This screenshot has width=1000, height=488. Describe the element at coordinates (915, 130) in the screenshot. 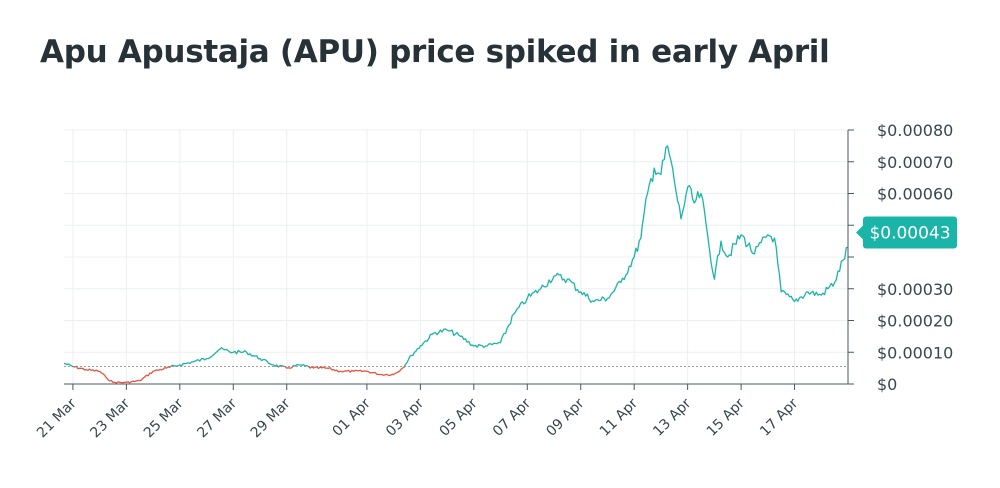

I see `y-tick-label: $0.00080` at that location.